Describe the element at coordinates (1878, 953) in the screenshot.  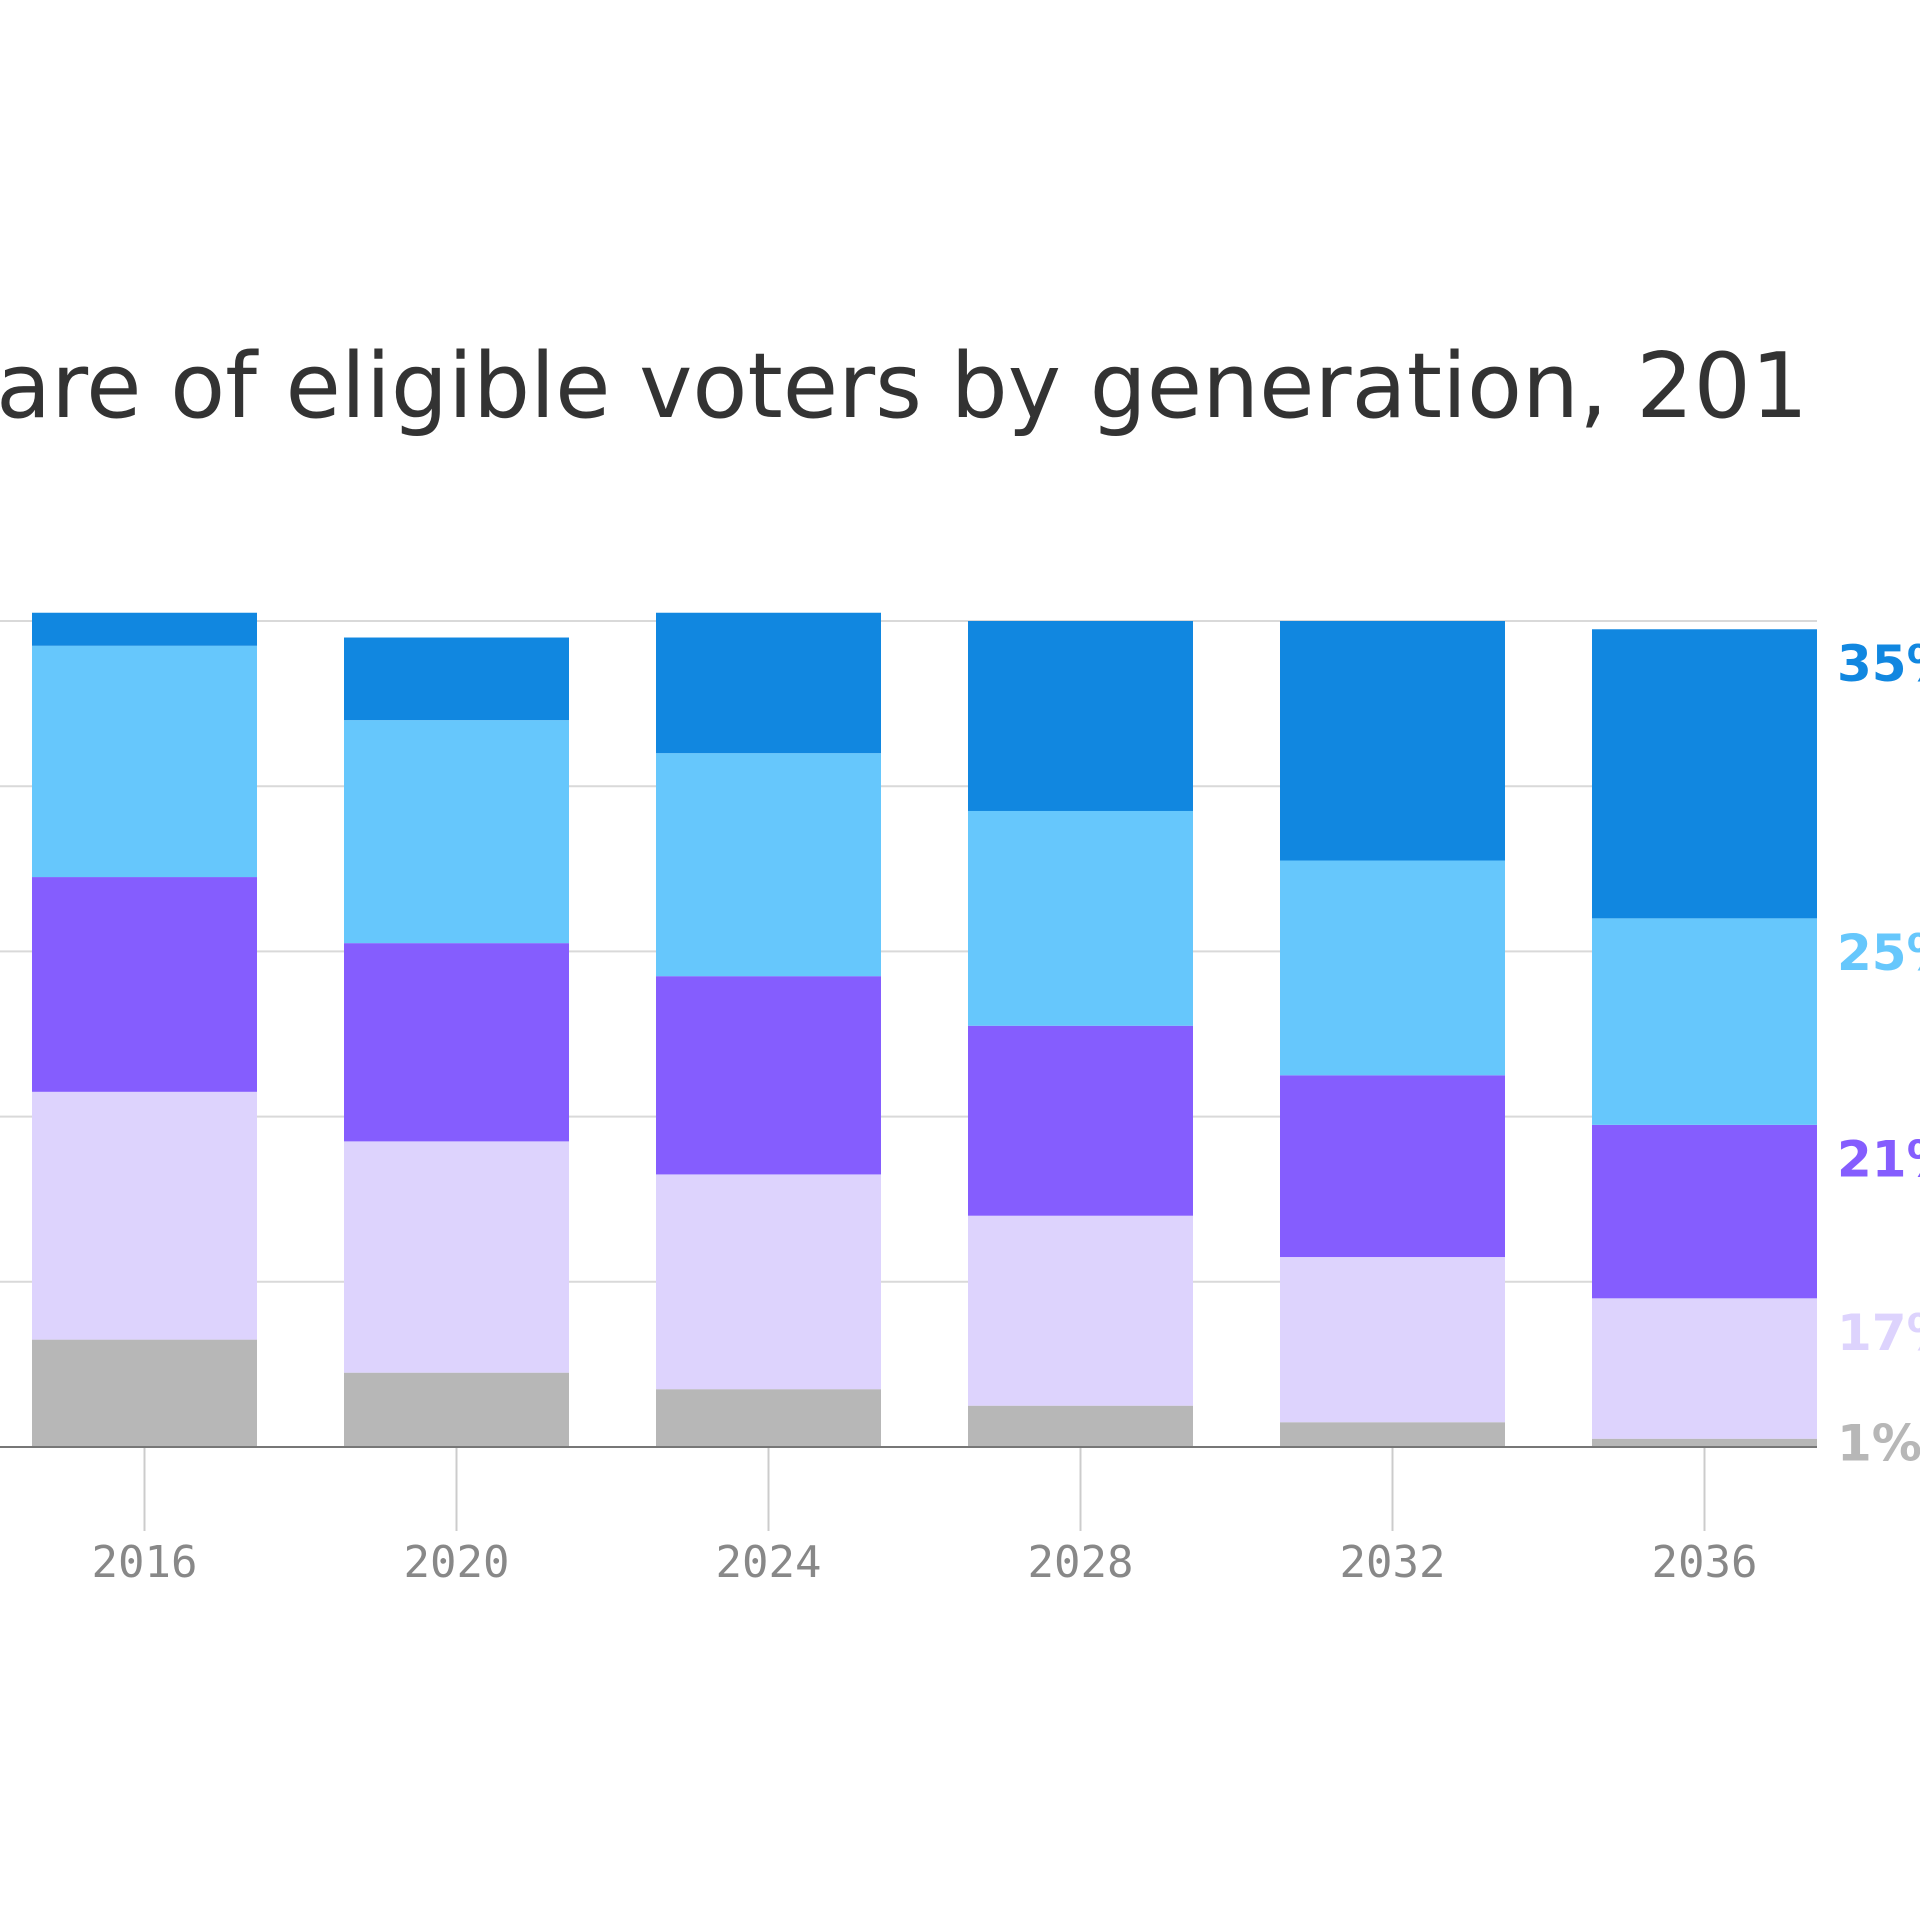
I see `end-label: 25%` at that location.